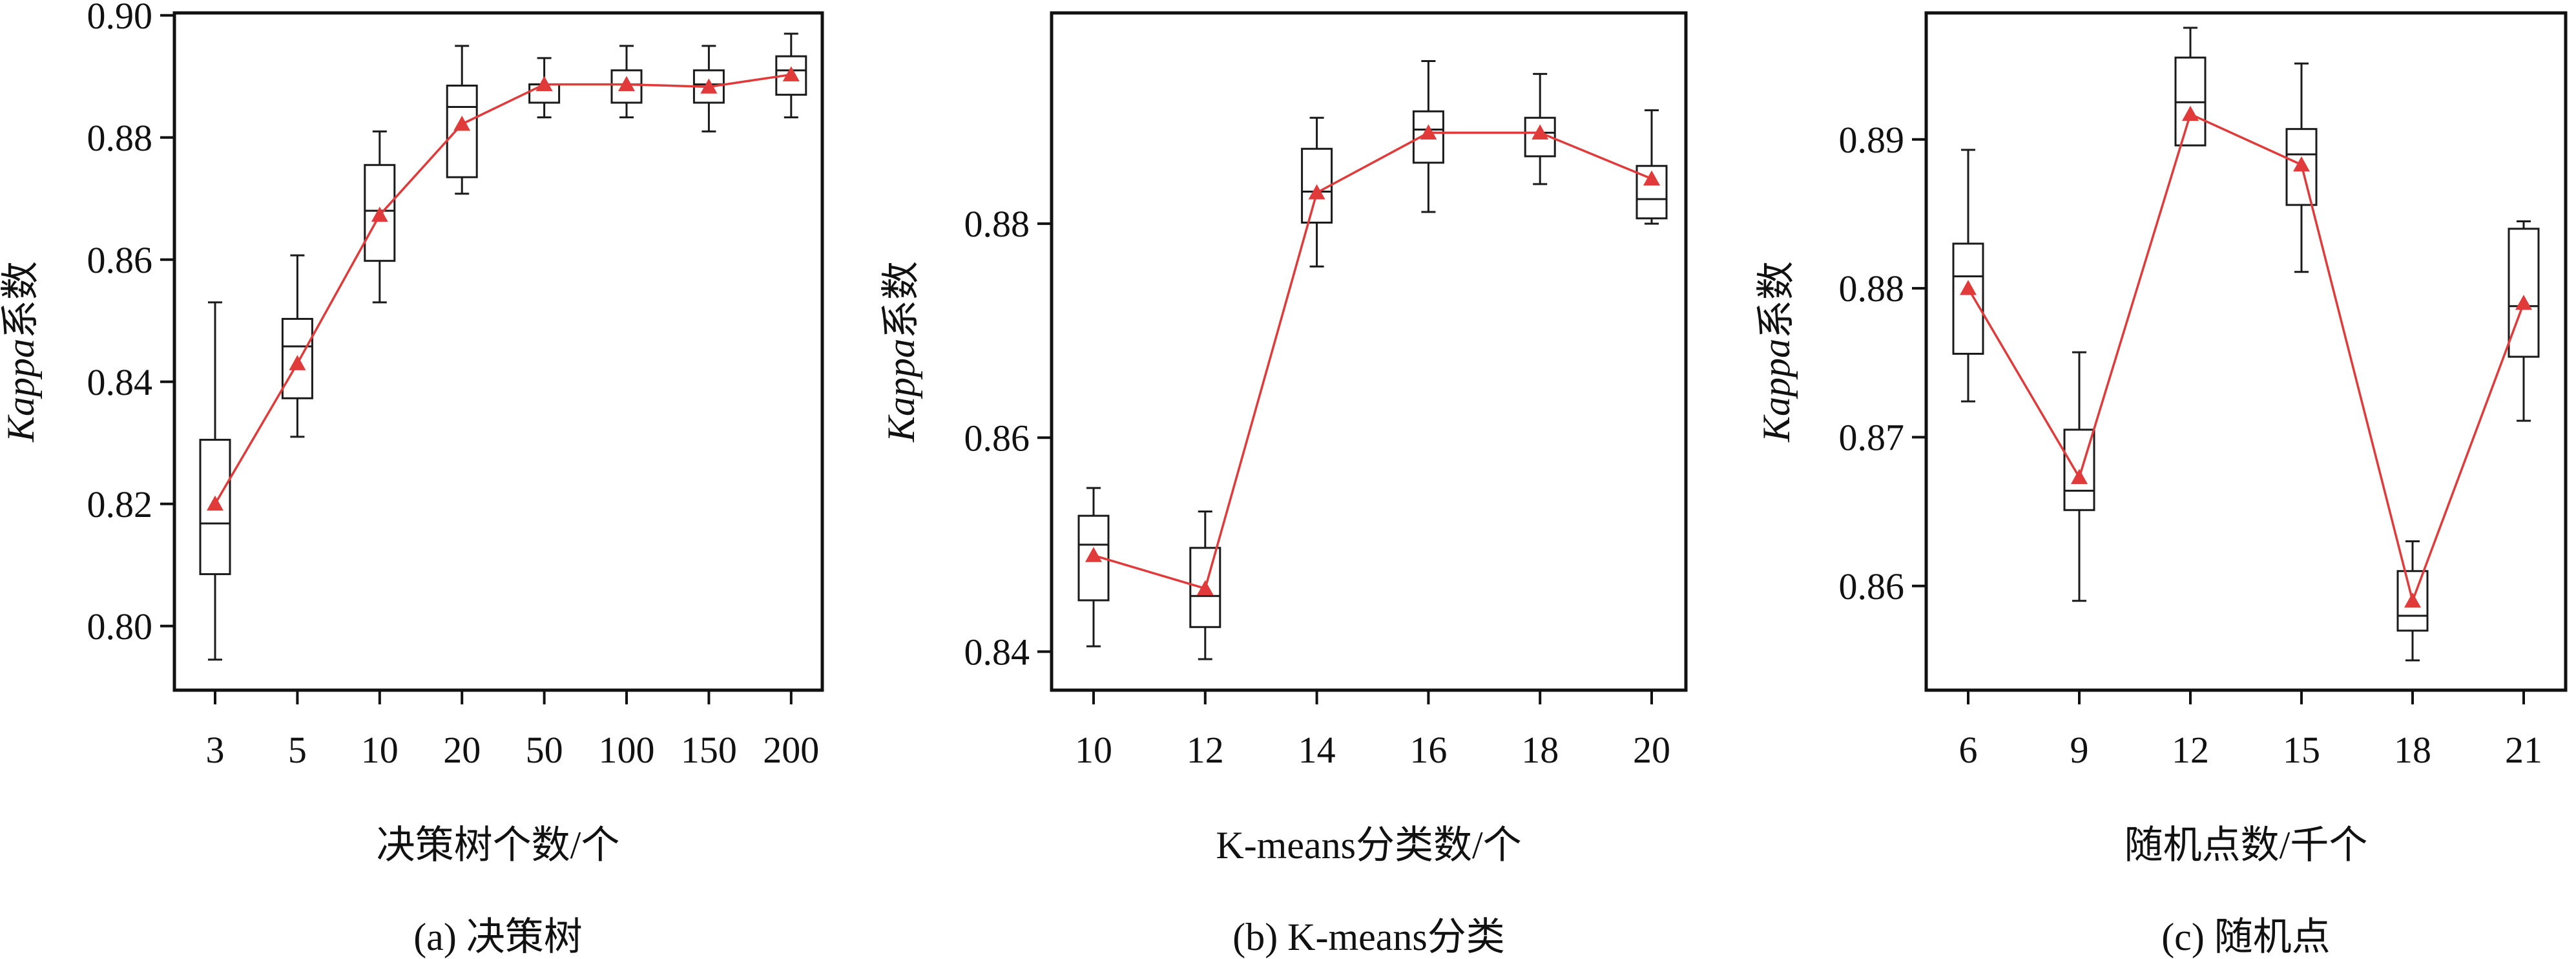  What do you see at coordinates (2246, 846) in the screenshot?
I see `x-axis-title: 随机点数/千个` at bounding box center [2246, 846].